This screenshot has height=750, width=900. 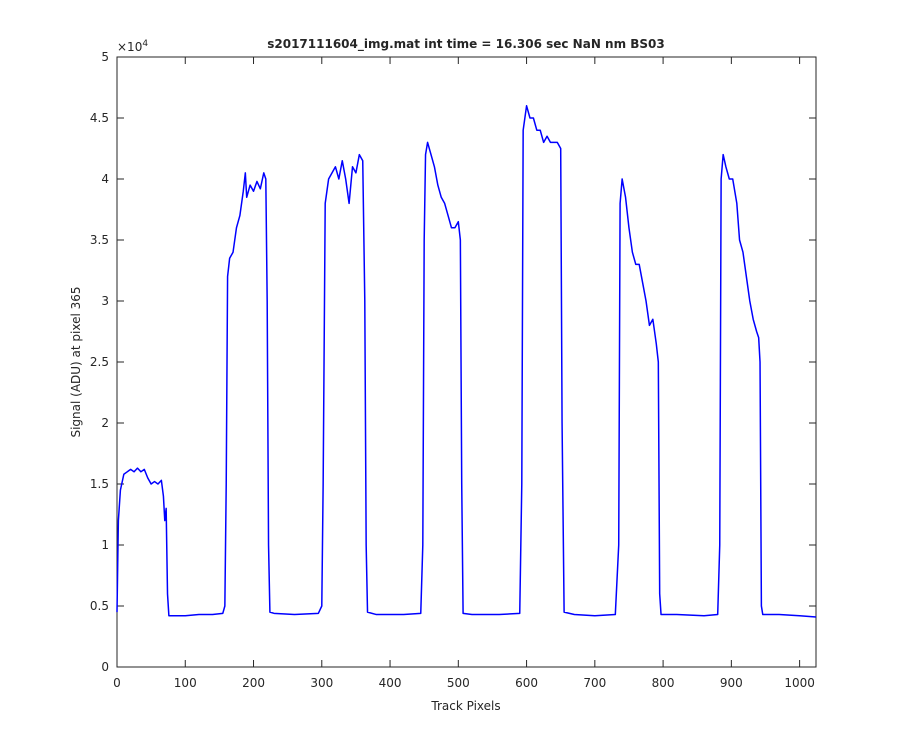 What do you see at coordinates (105, 179) in the screenshot?
I see `y-tick-label: 4` at bounding box center [105, 179].